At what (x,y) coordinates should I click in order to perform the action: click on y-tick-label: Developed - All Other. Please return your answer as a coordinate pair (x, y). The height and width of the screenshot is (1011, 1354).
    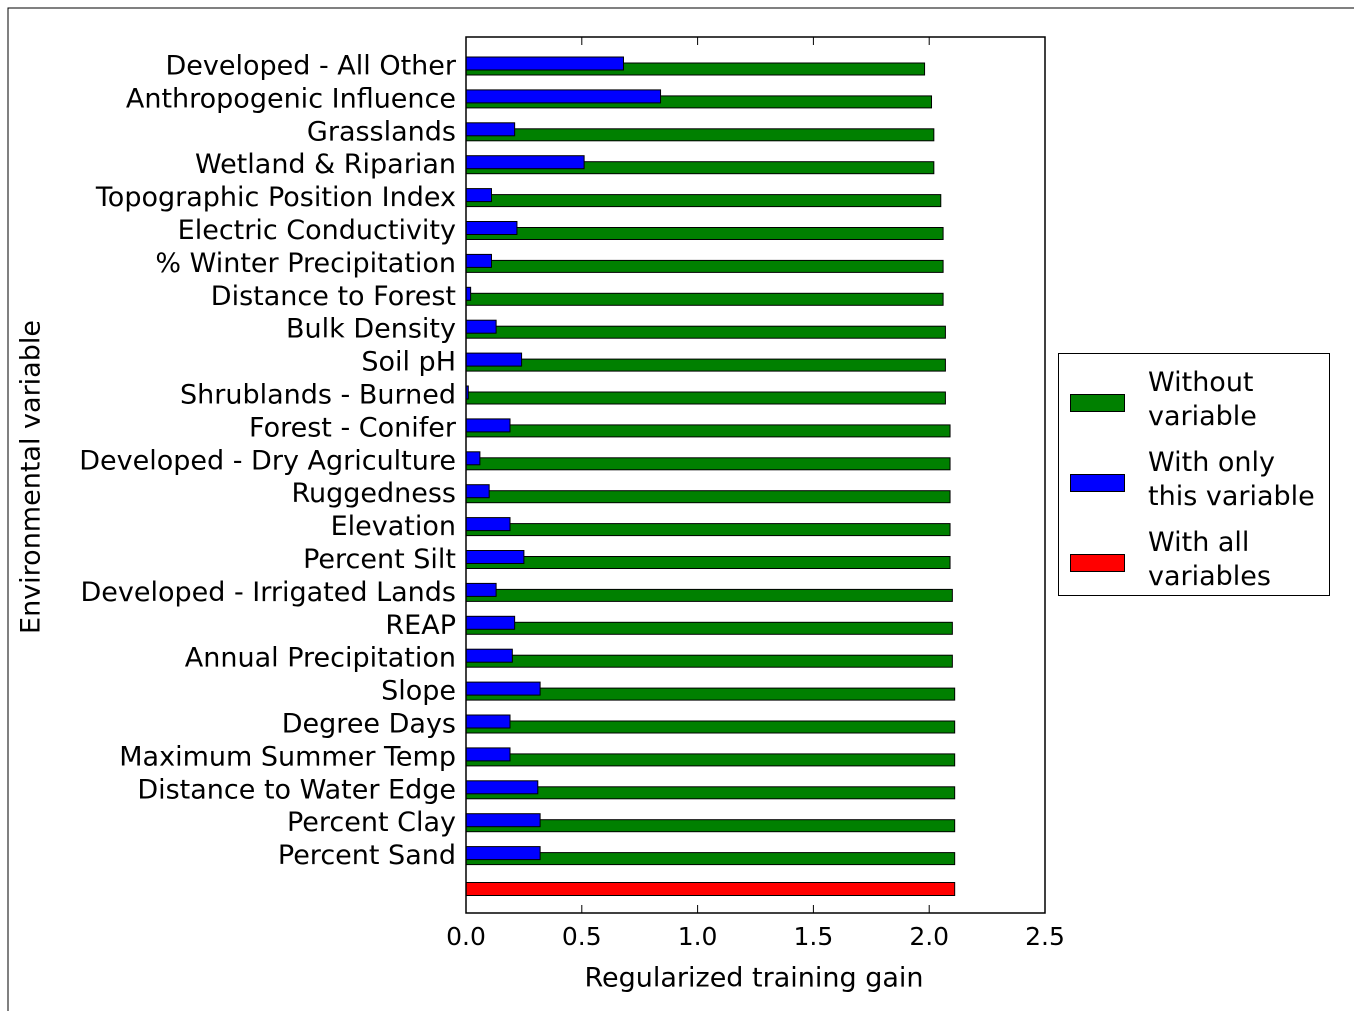
    Looking at the image, I should click on (310, 66).